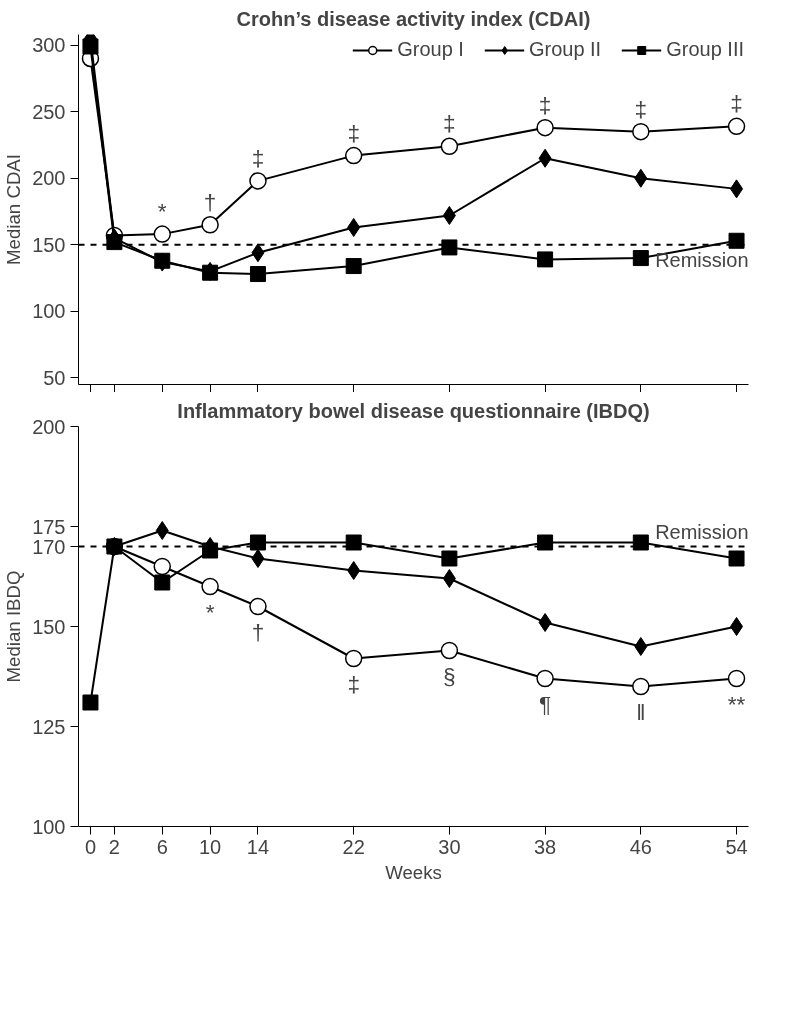  I want to click on y-axis-title: Median CDAI, so click(14, 209).